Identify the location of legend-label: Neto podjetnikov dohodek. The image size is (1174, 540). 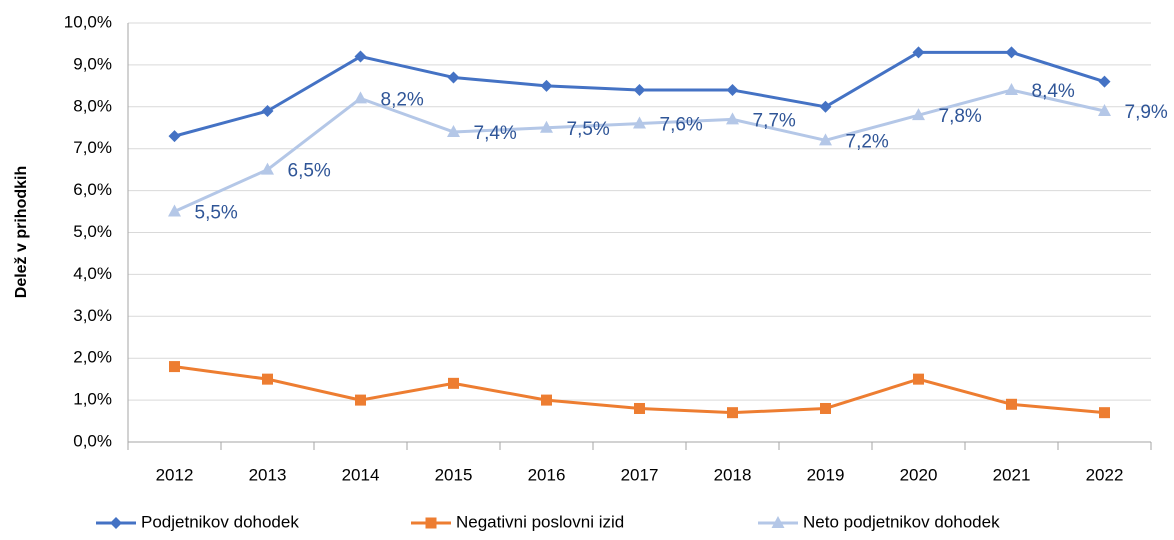
(901, 521).